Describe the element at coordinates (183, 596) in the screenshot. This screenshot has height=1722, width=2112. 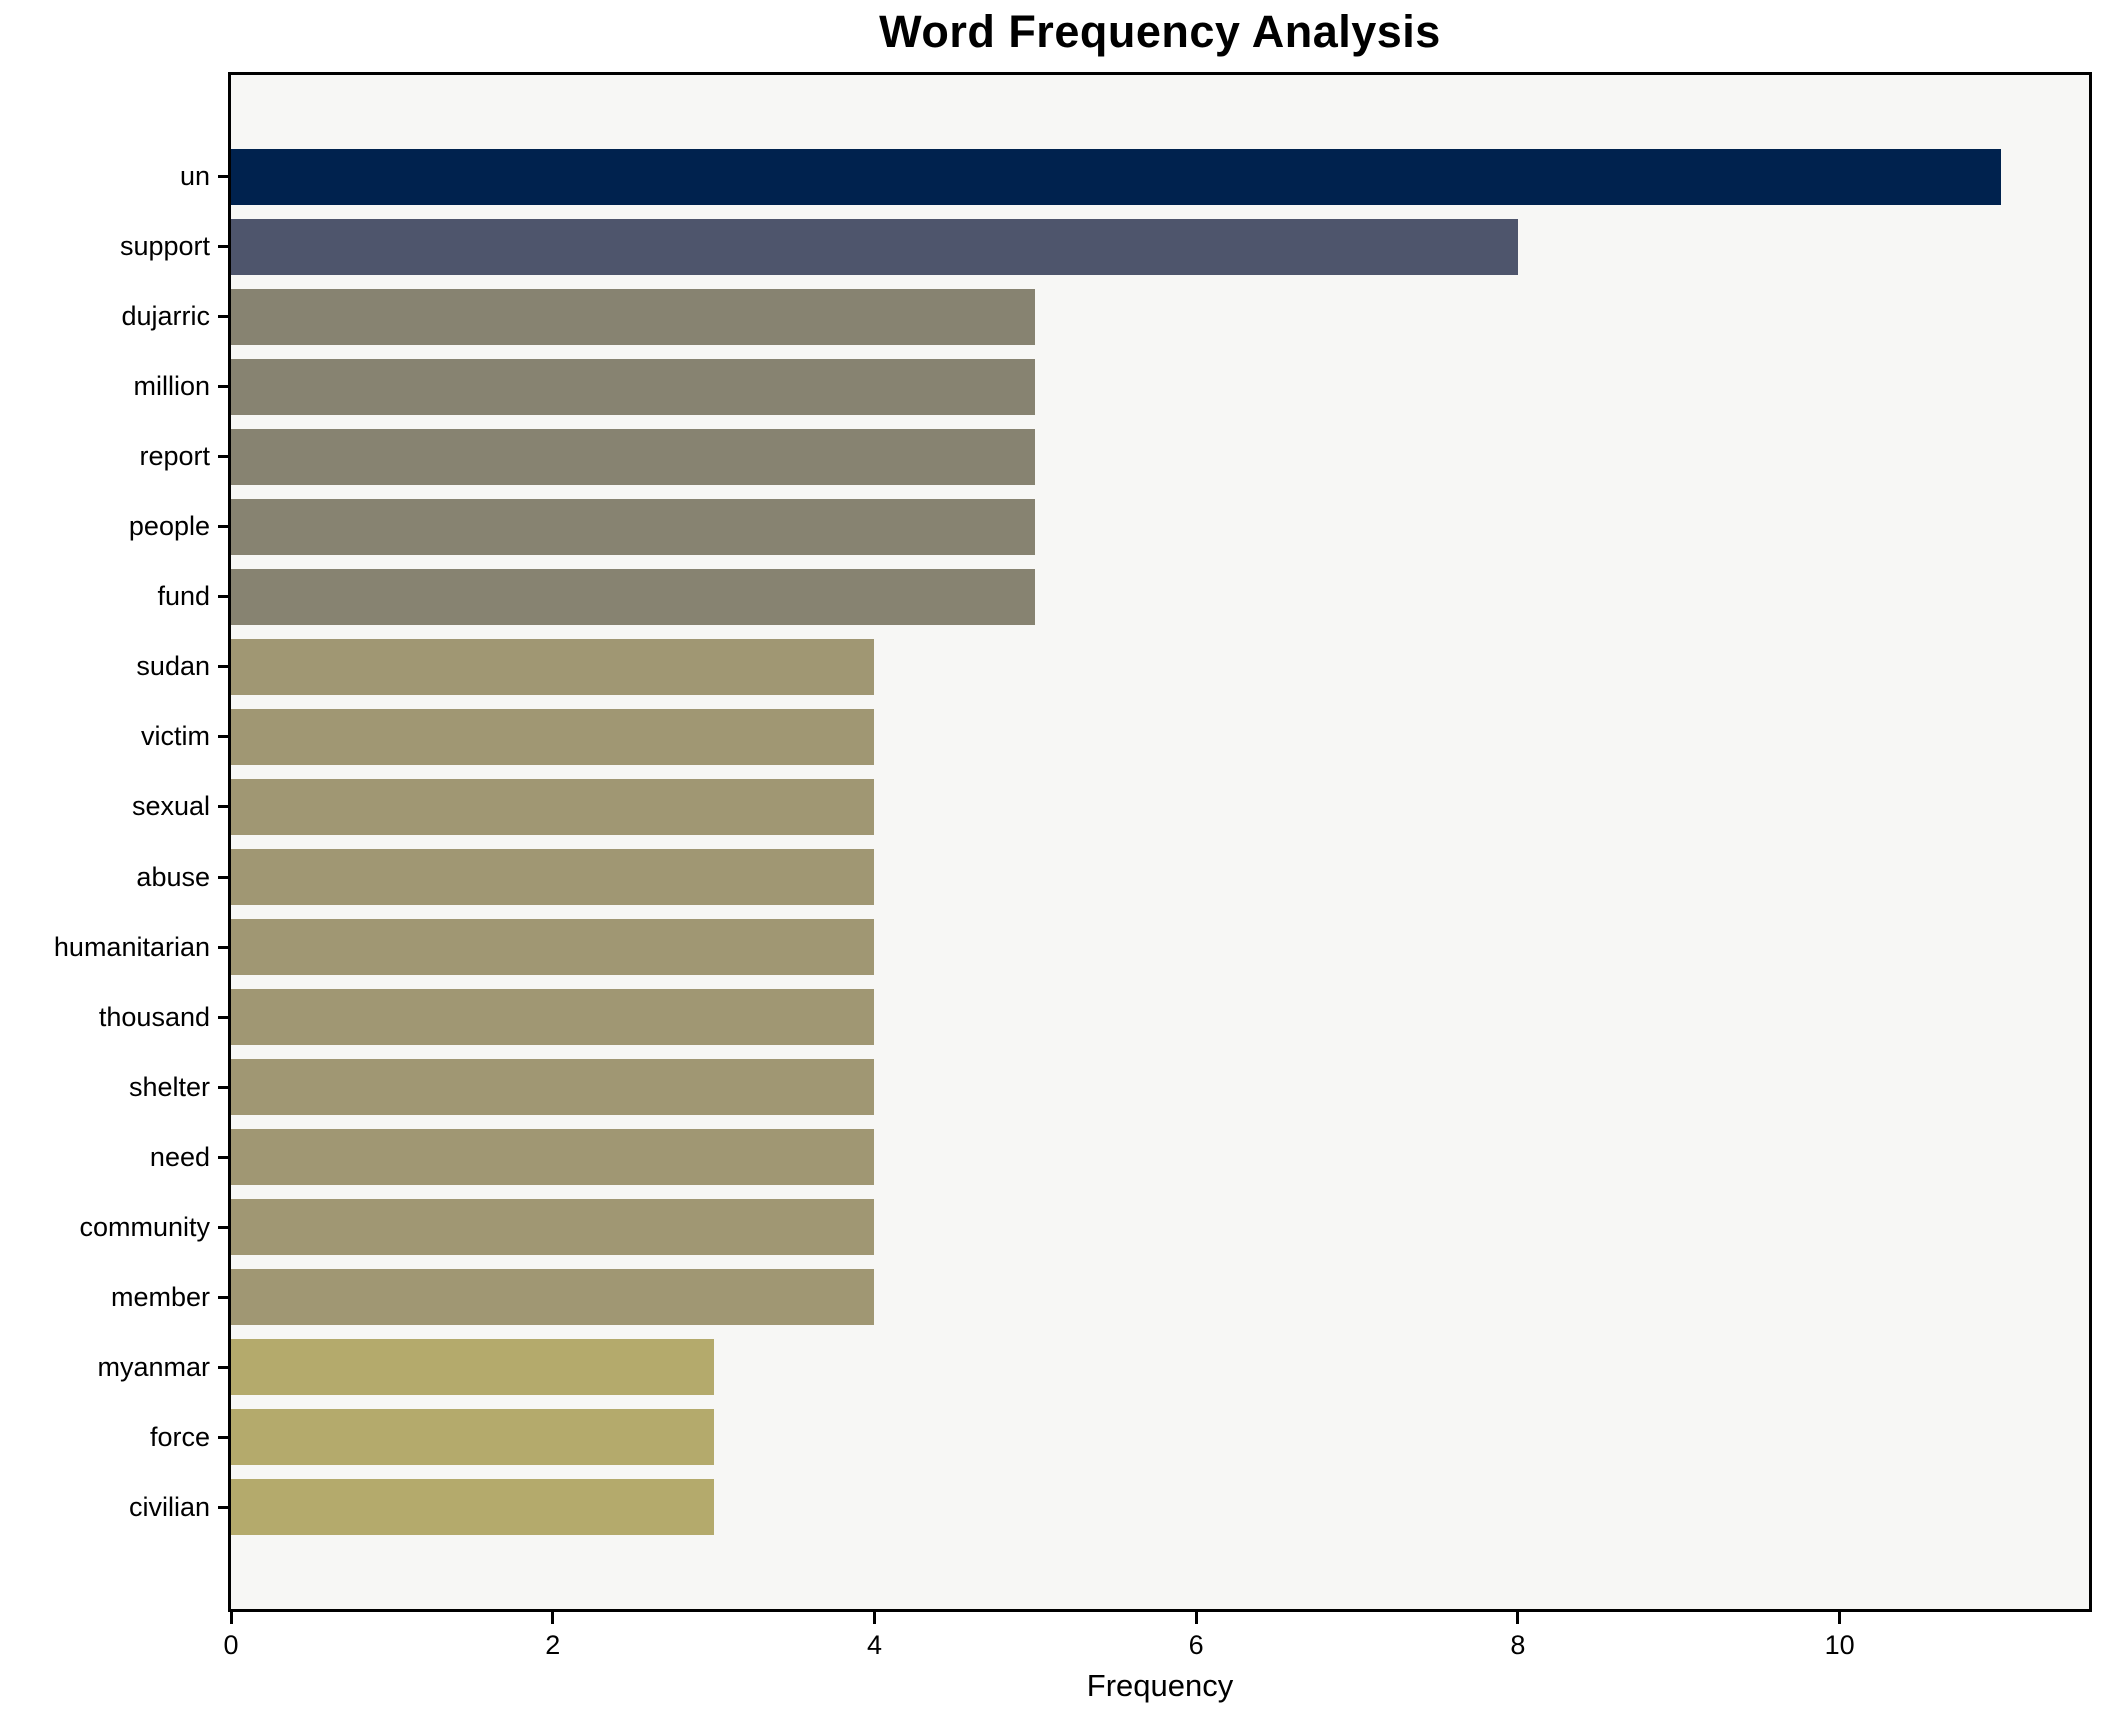
I see `y-tick-label-fund: fund` at that location.